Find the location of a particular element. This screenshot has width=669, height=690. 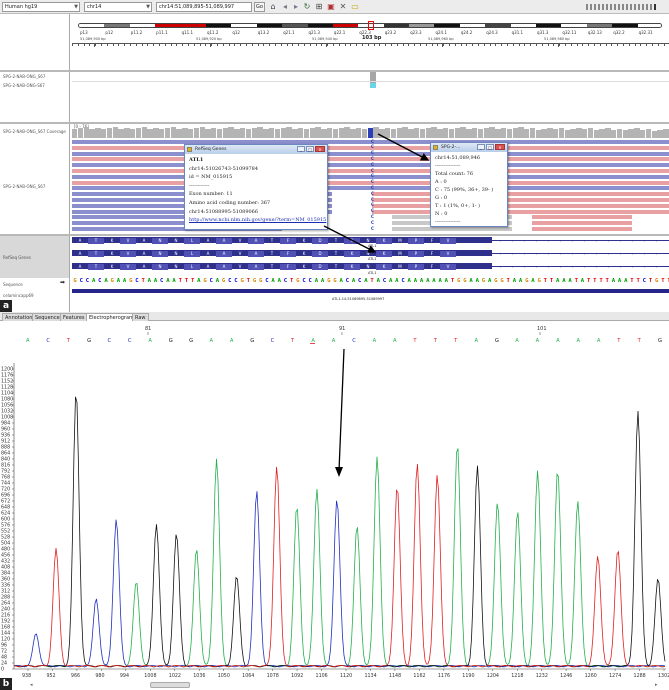

refresh-icon: ↻ is located at coordinates (307, 6).